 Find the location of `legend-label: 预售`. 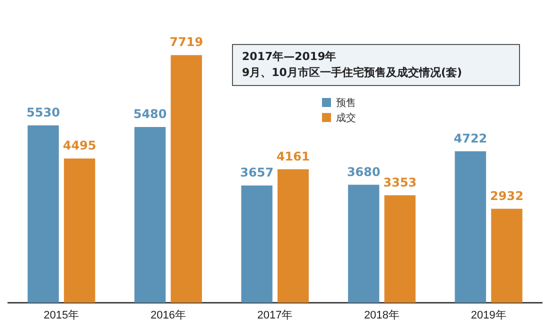

legend-label: 预售 is located at coordinates (345, 104).